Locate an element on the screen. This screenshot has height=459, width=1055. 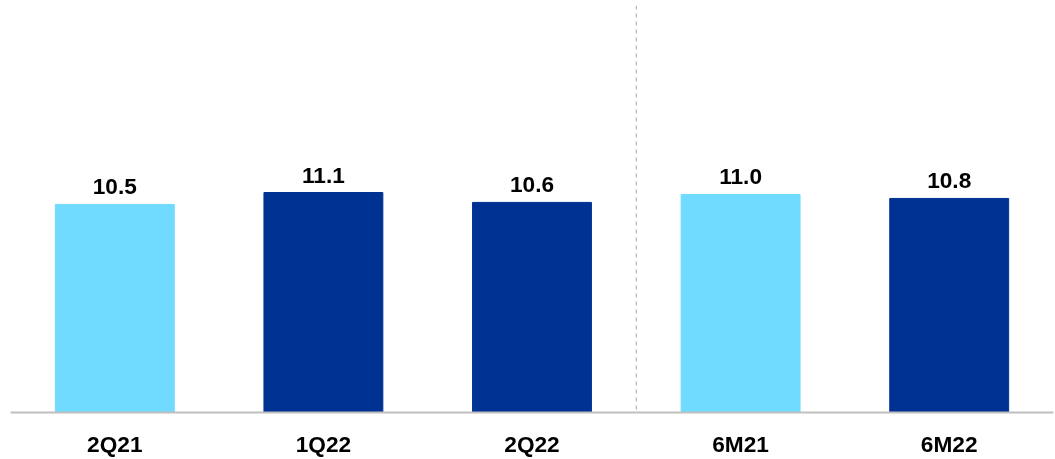
data-label: 11.1 is located at coordinates (323, 174).